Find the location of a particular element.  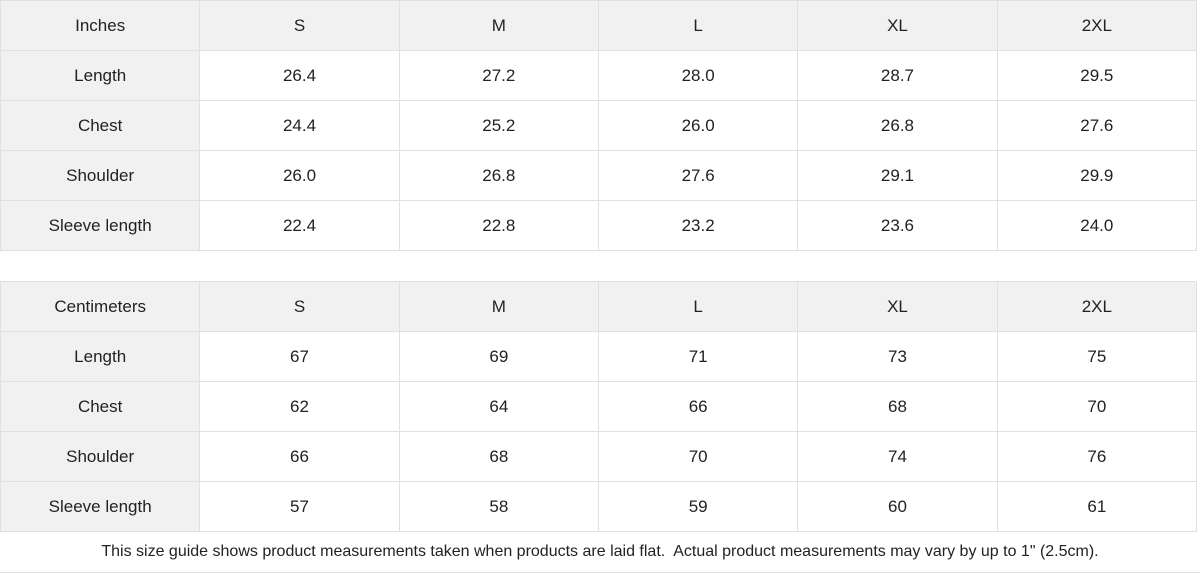

table-row-chest: Chest 24.4 25.2 26.0 26.8 27.6 is located at coordinates (599, 125).